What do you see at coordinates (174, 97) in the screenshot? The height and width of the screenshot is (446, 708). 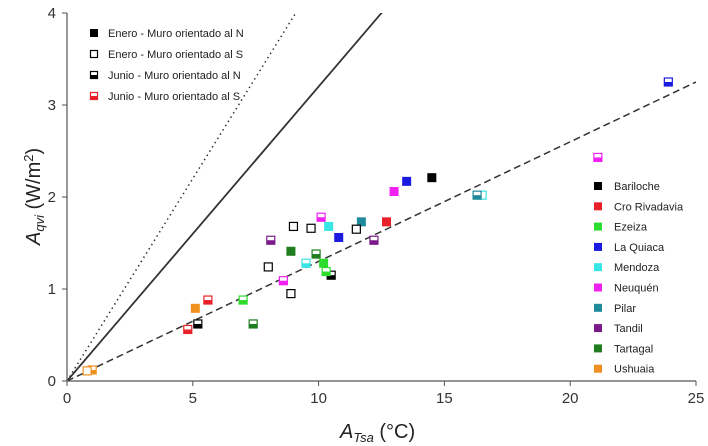 I see `legend-series-label: Junio - Muro orientado al S` at bounding box center [174, 97].